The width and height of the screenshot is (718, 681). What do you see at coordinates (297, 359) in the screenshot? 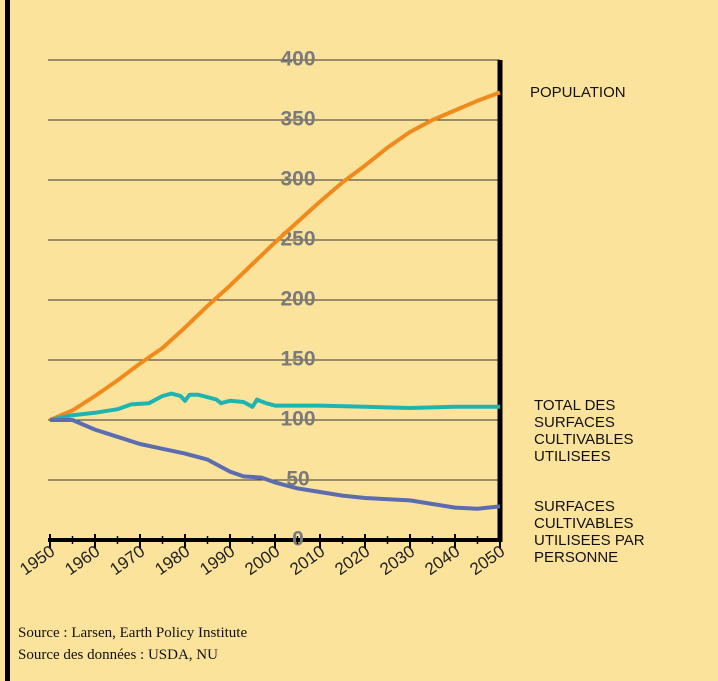
I see `y-tick-label: 150` at bounding box center [297, 359].